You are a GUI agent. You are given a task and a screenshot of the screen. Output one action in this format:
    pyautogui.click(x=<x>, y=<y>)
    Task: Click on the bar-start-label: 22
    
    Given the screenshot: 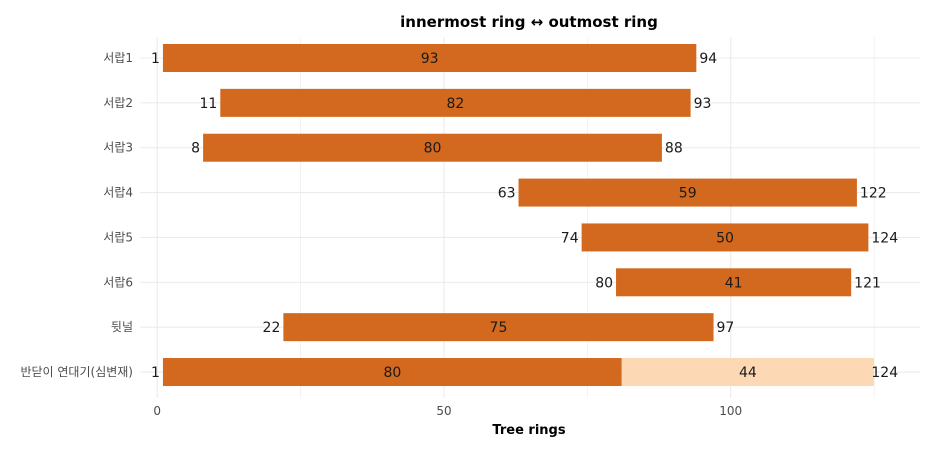 What is the action you would take?
    pyautogui.click(x=272, y=328)
    